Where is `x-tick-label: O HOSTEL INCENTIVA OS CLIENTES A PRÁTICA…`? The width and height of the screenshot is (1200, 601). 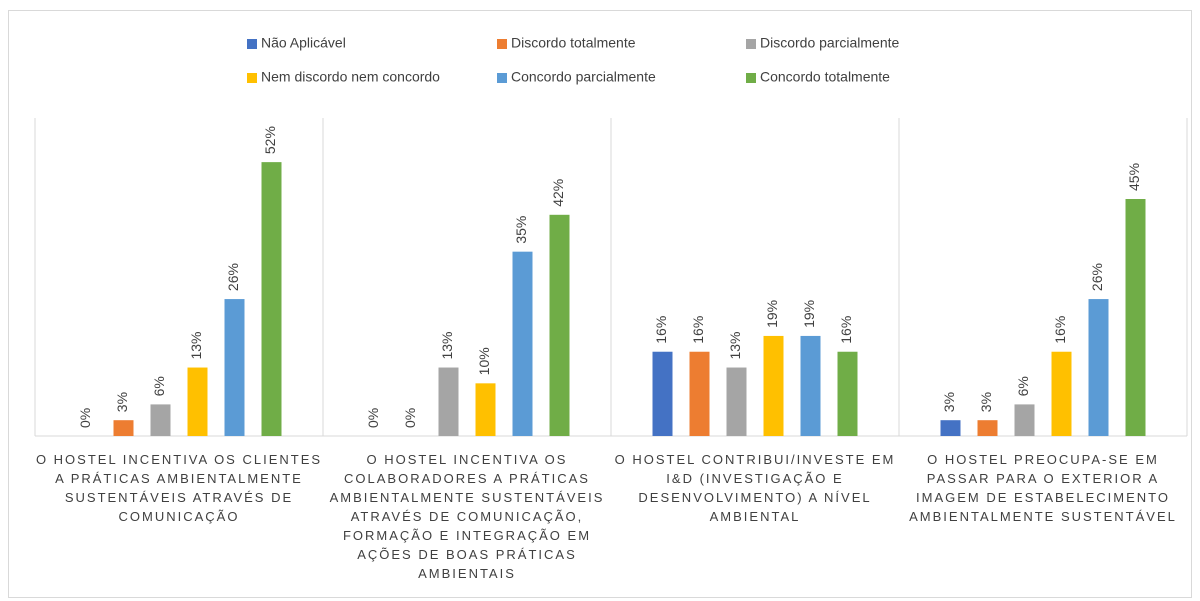
x-tick-label: O HOSTEL INCENTIVA OS CLIENTES A PRÁTICA… is located at coordinates (179, 488).